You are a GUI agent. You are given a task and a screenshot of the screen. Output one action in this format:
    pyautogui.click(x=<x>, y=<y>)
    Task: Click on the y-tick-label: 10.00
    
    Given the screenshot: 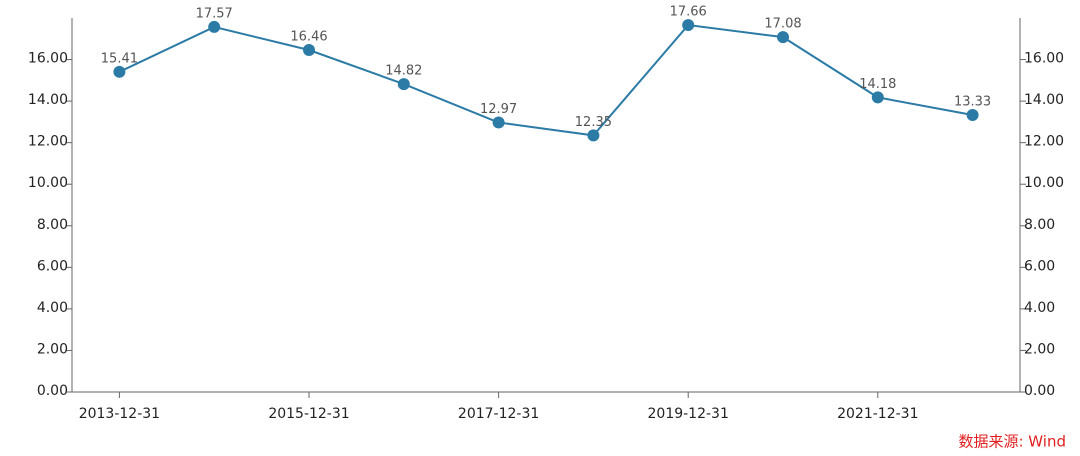 What is the action you would take?
    pyautogui.click(x=48, y=183)
    